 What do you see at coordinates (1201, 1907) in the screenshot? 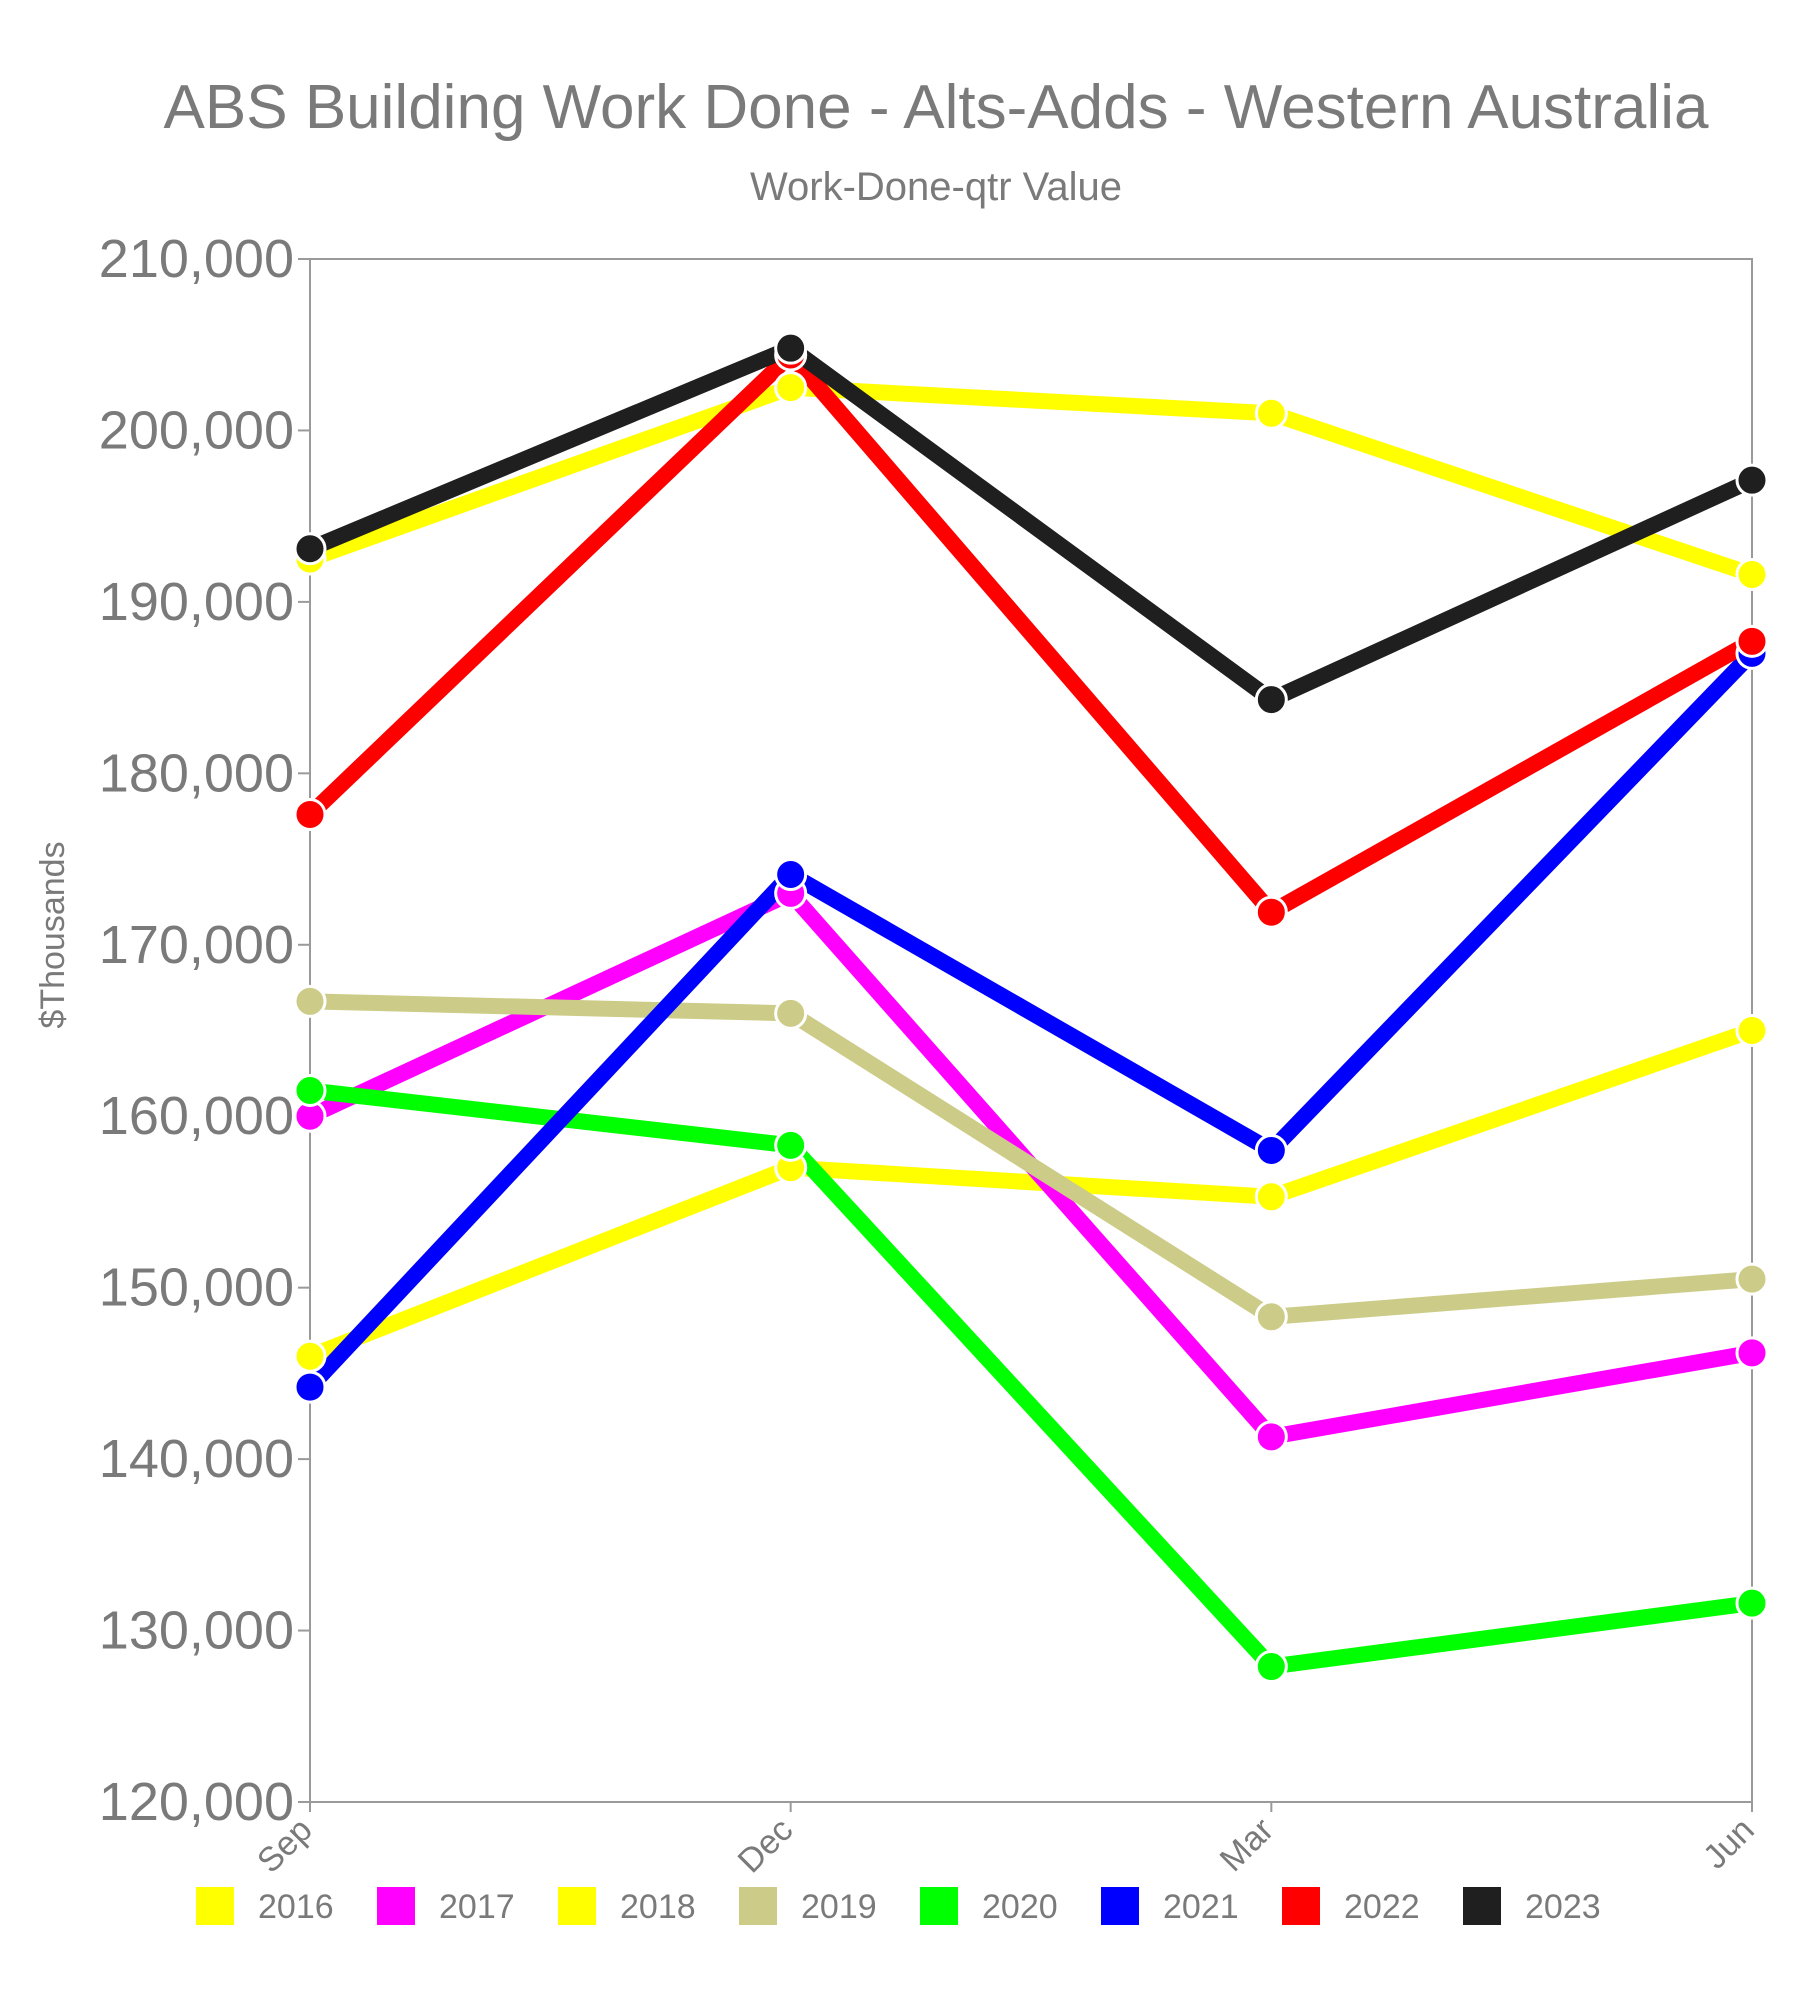
I see `legend-label: 2021` at bounding box center [1201, 1907].